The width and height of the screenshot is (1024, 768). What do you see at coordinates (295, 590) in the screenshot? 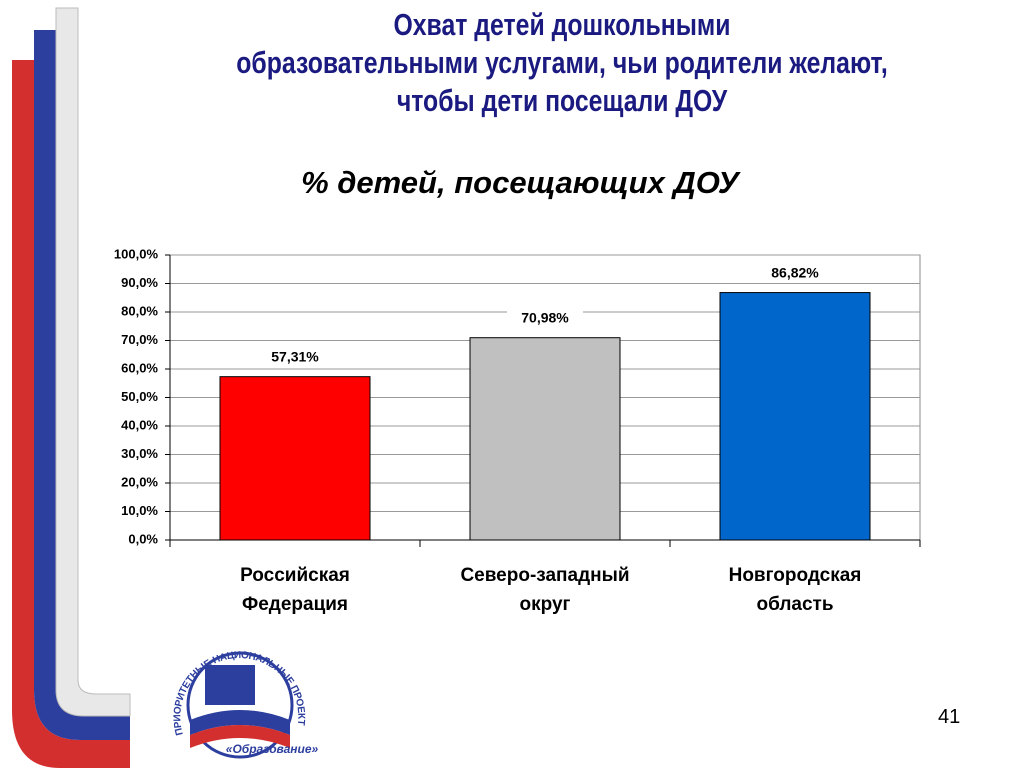
I see `x-tick-label: Российская Федерация` at bounding box center [295, 590].